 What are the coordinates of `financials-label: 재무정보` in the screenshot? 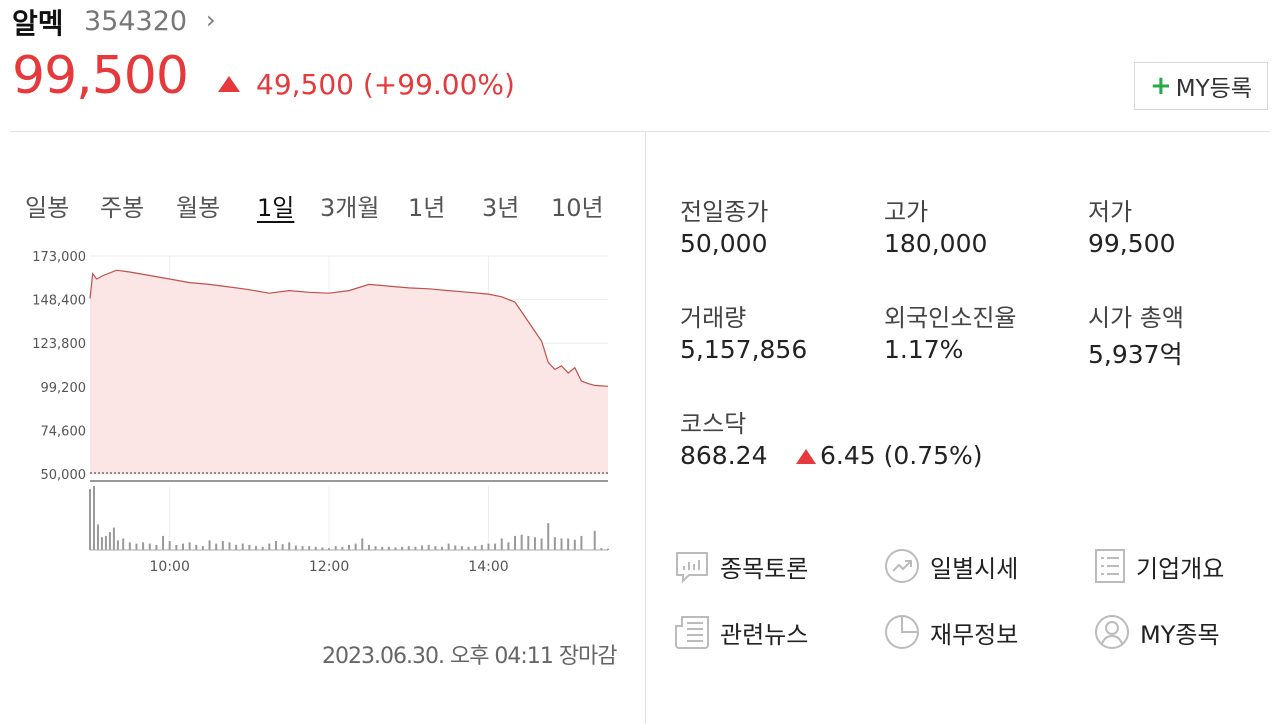 It's located at (974, 634).